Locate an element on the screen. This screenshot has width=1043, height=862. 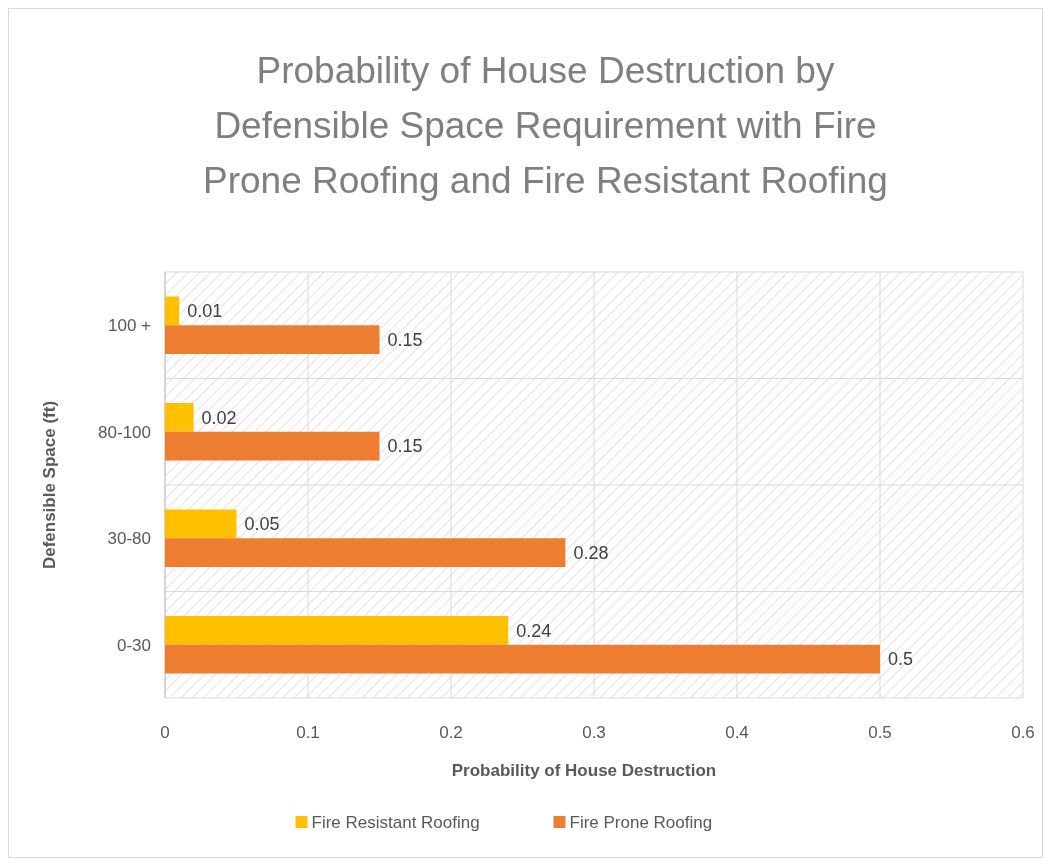
data-label: 0.28 is located at coordinates (591, 552).